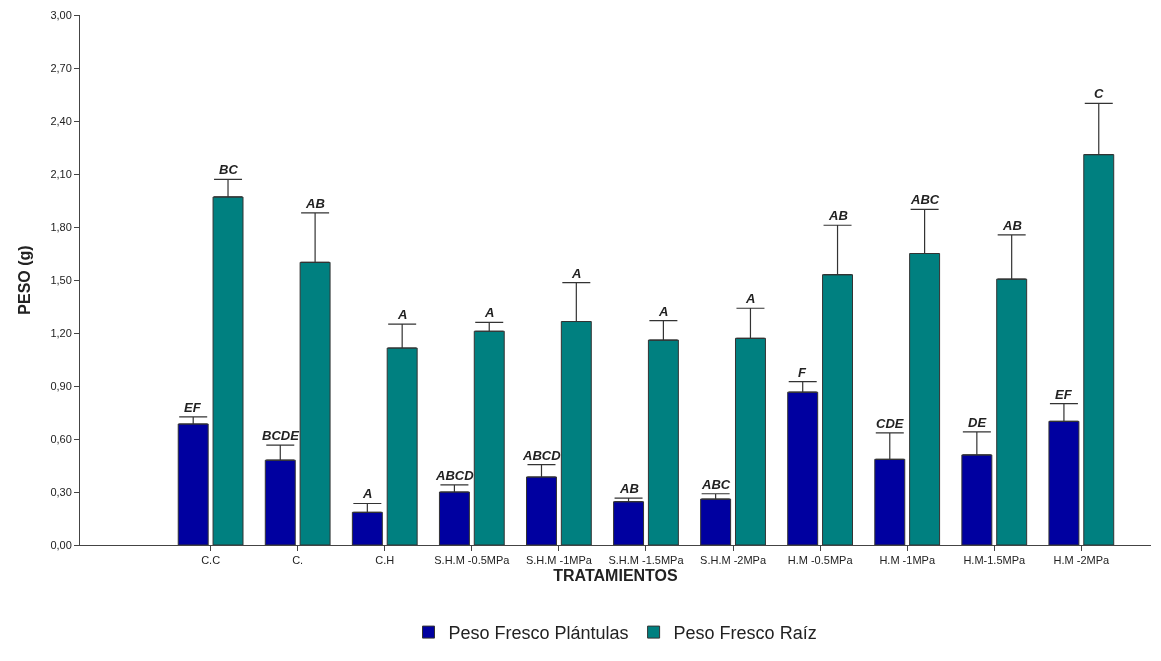 The image size is (1161, 661). Describe the element at coordinates (733, 560) in the screenshot. I see `x-tick-label: S.H.M -2MPa` at that location.